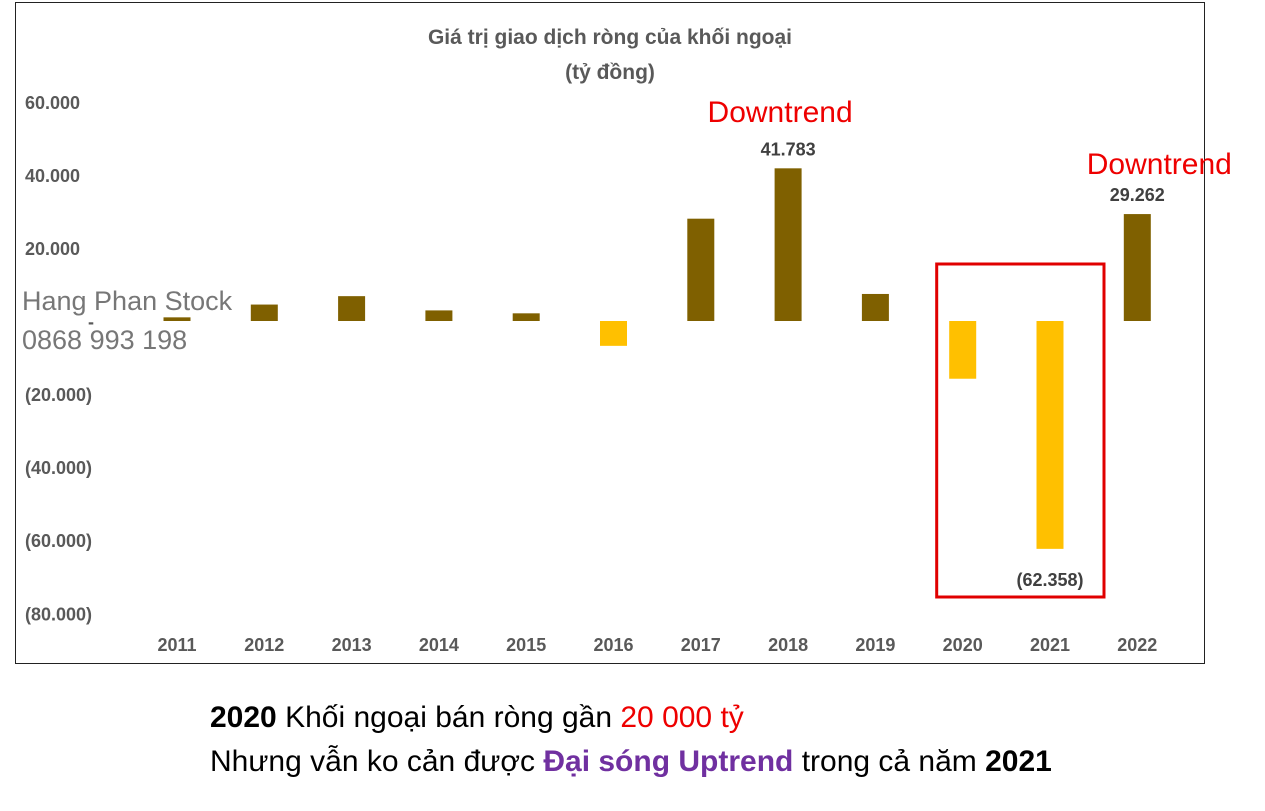 The height and width of the screenshot is (811, 1265). I want to click on watermark-name: Hang Phan Stock, so click(127, 301).